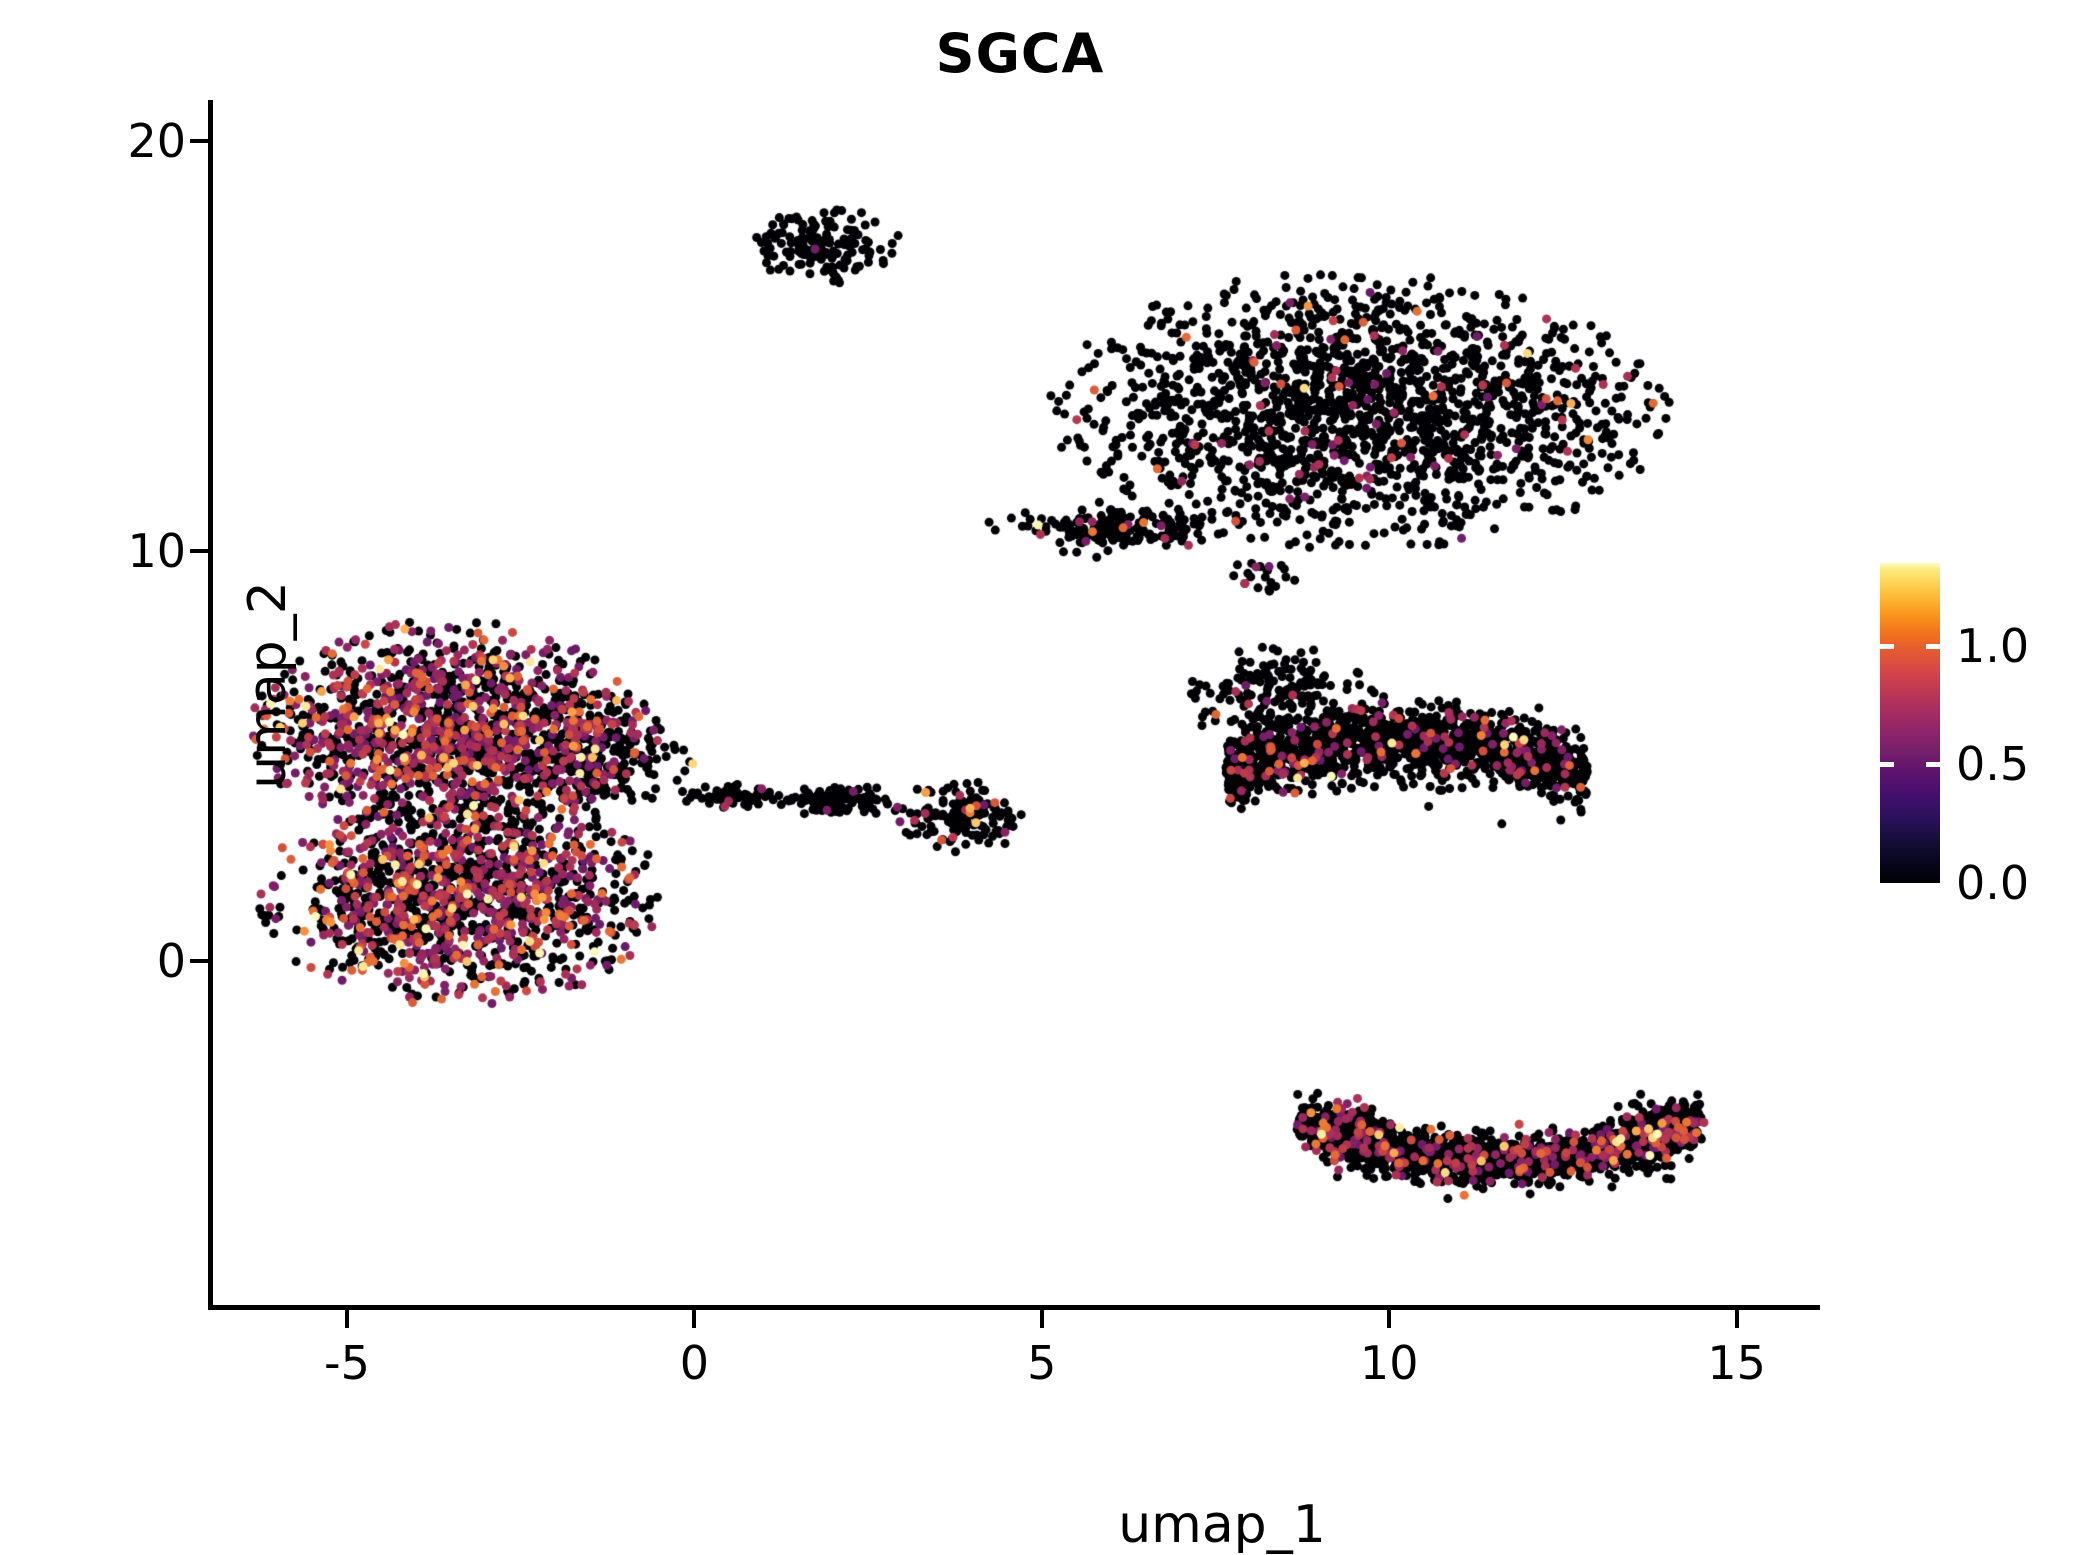 This screenshot has height=1555, width=2100. What do you see at coordinates (156, 551) in the screenshot?
I see `y-tick-label: 10` at bounding box center [156, 551].